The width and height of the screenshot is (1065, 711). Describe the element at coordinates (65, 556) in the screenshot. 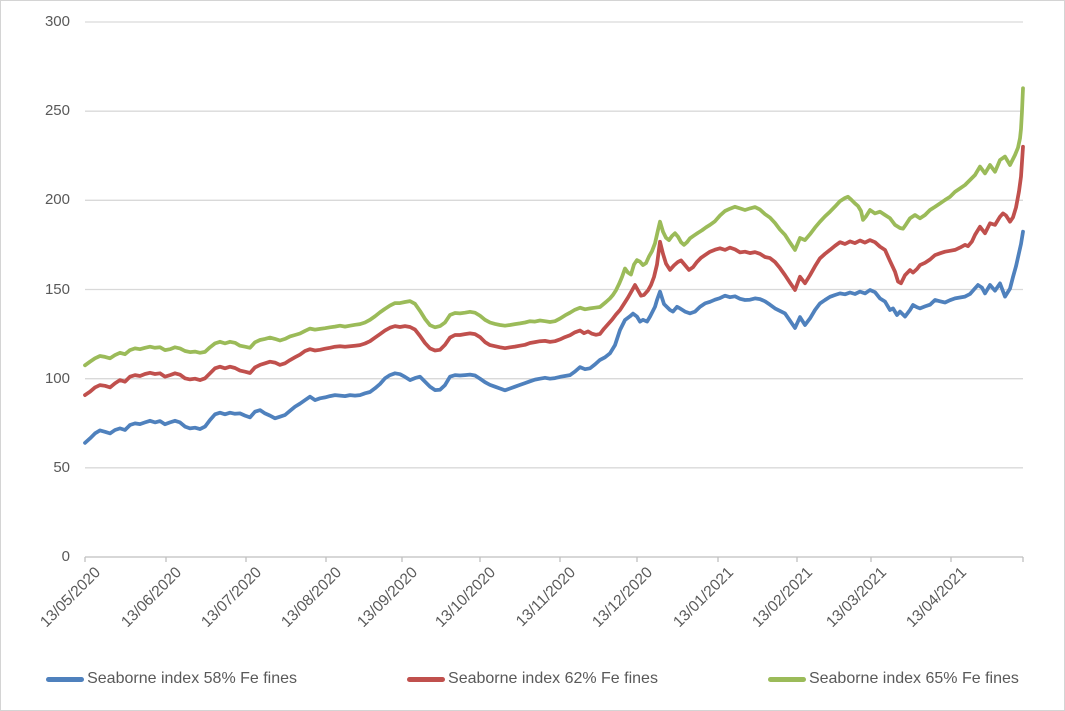

I see `y-axis-label: 0` at that location.